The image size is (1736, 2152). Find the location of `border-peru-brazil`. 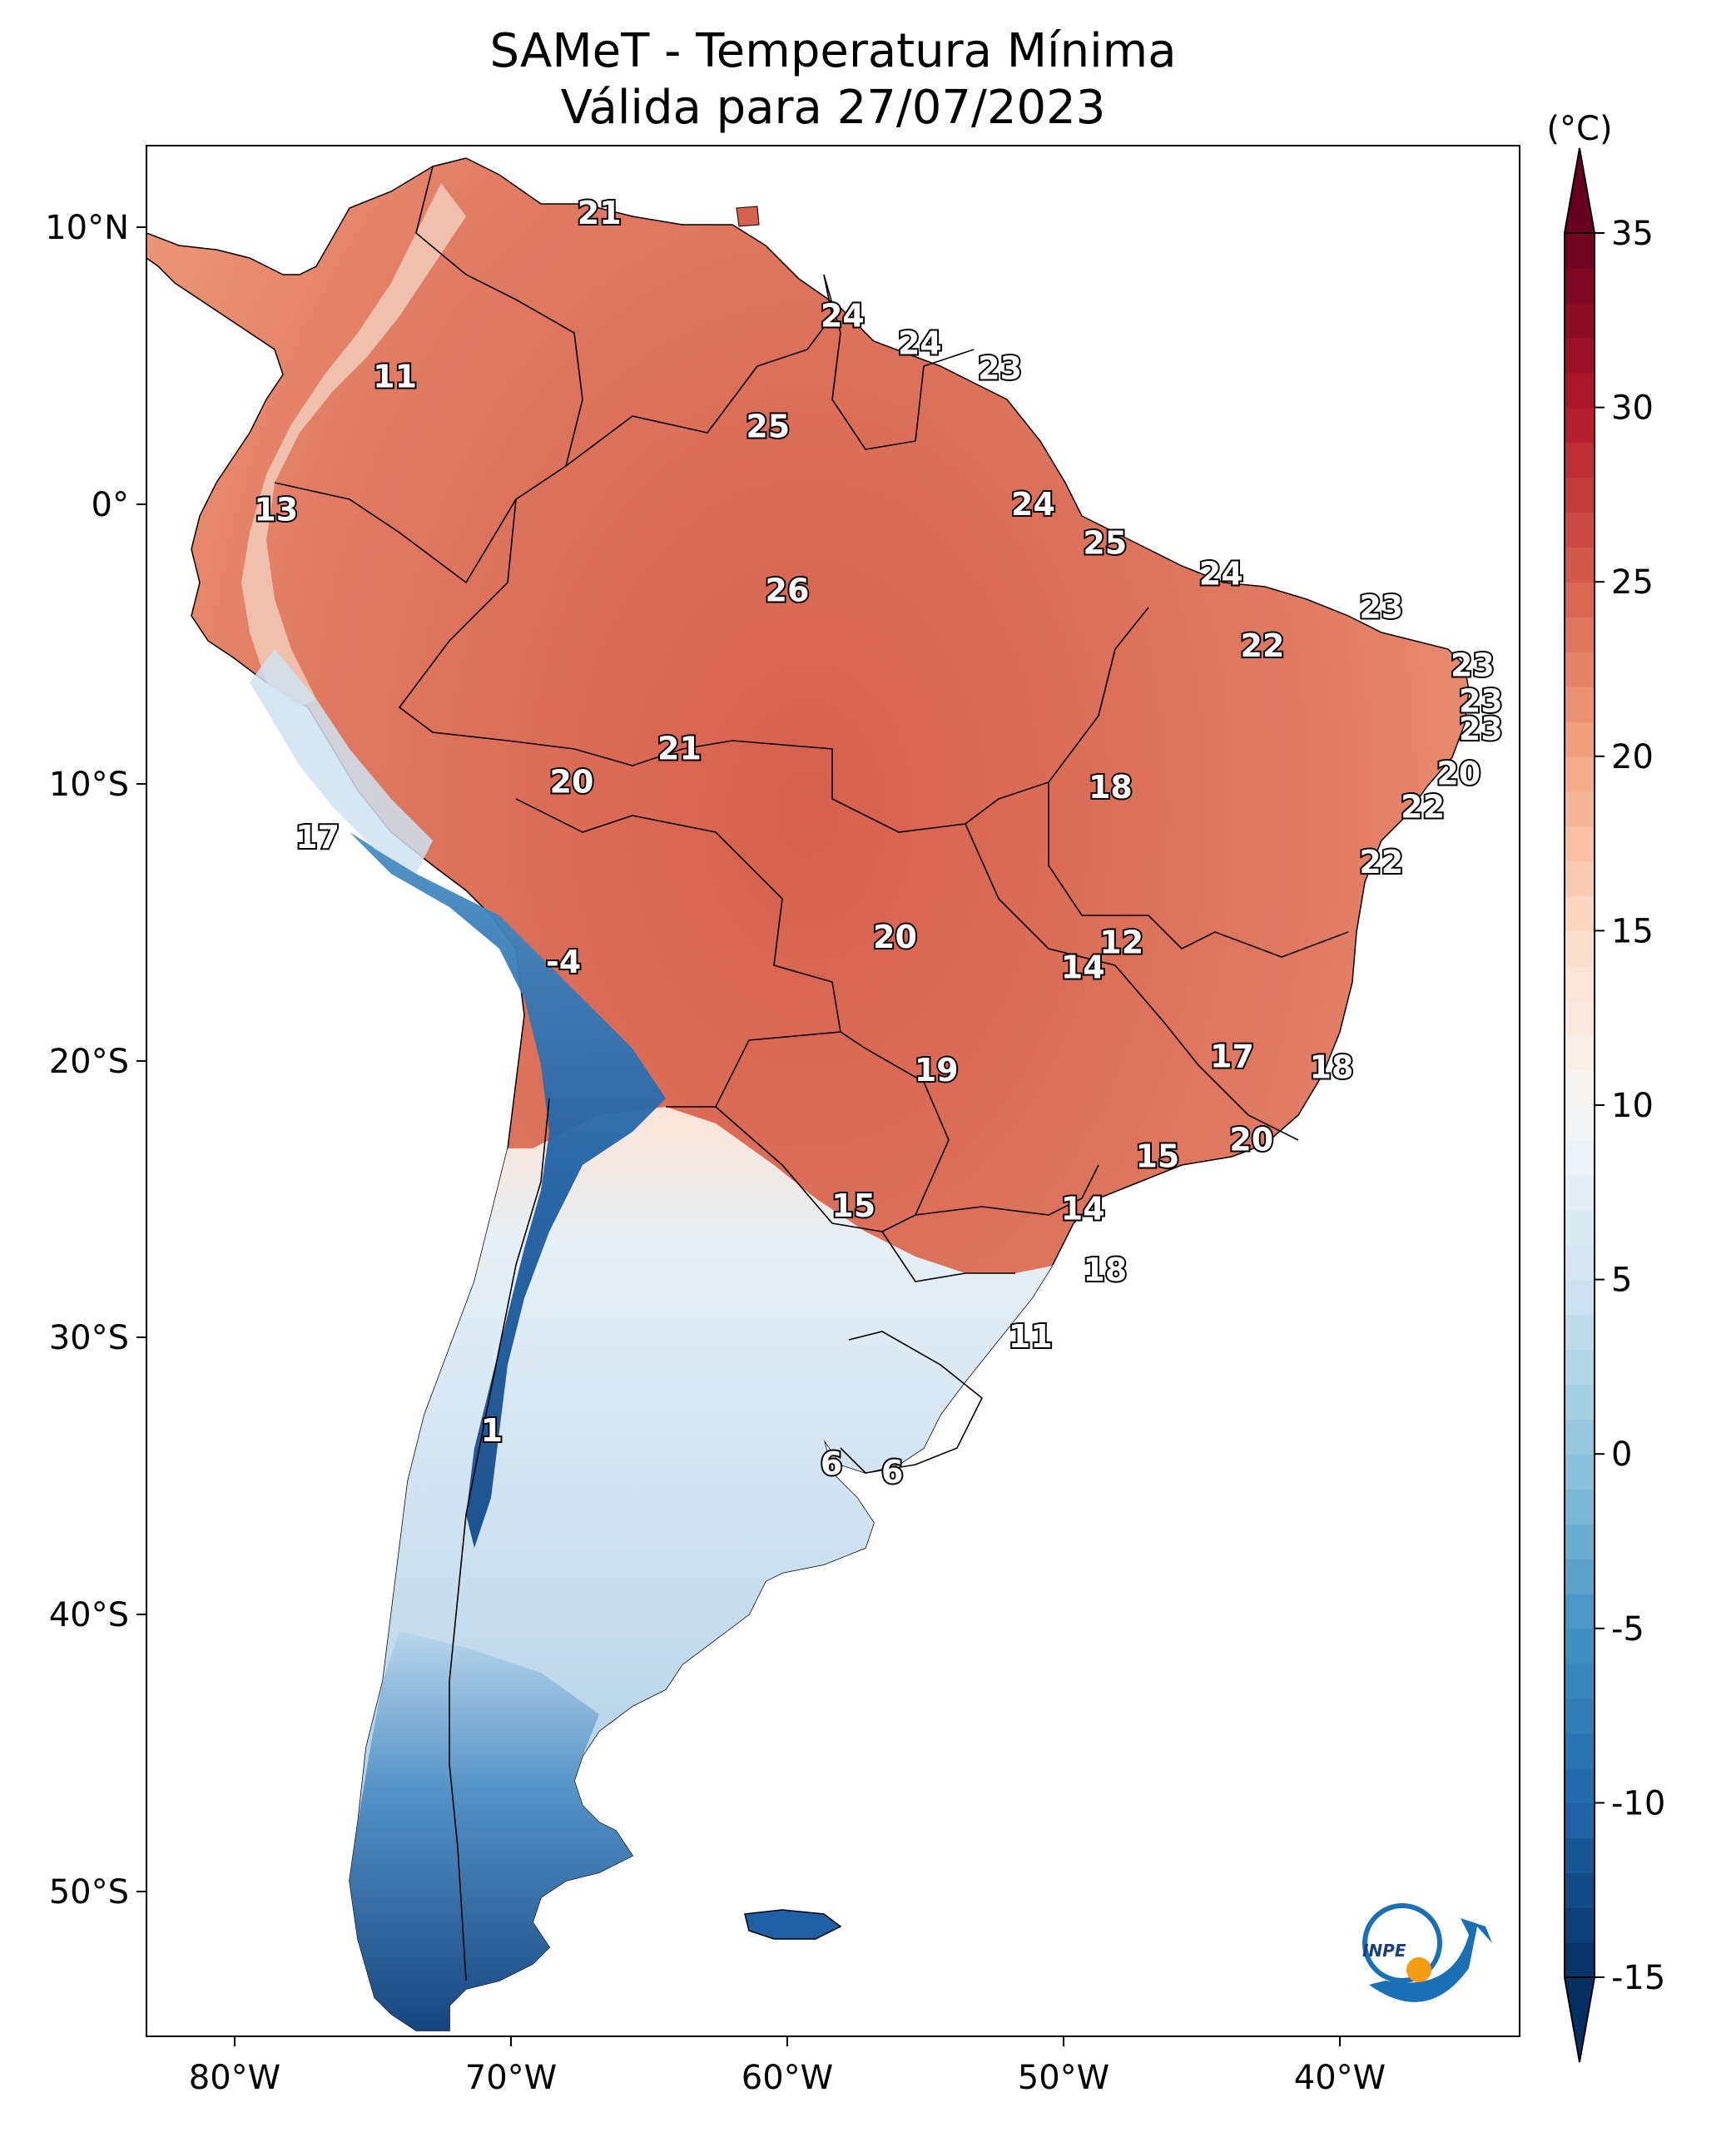

border-peru-brazil is located at coordinates (565, 632).